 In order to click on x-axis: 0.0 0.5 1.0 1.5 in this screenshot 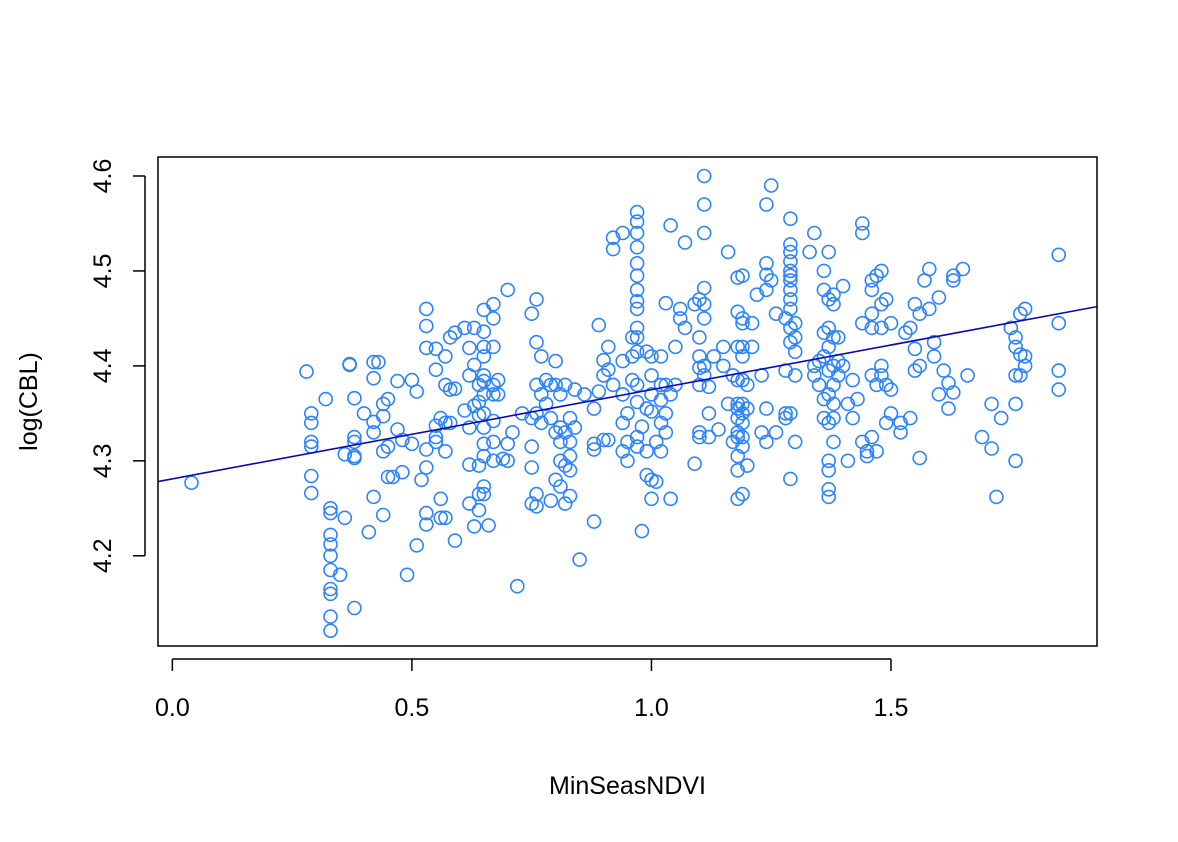, I will do `click(531, 690)`.